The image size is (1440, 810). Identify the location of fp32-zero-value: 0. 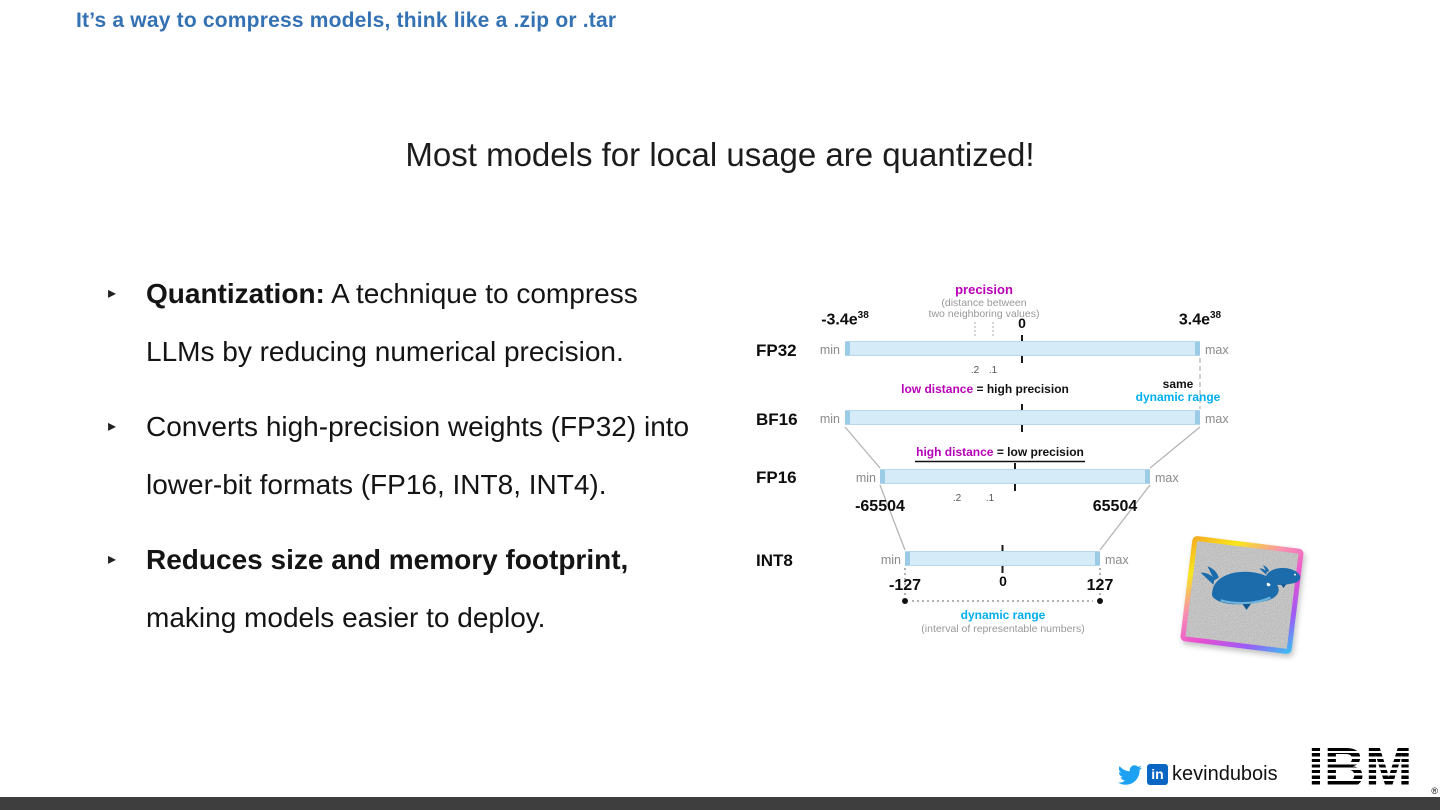
(1022, 323).